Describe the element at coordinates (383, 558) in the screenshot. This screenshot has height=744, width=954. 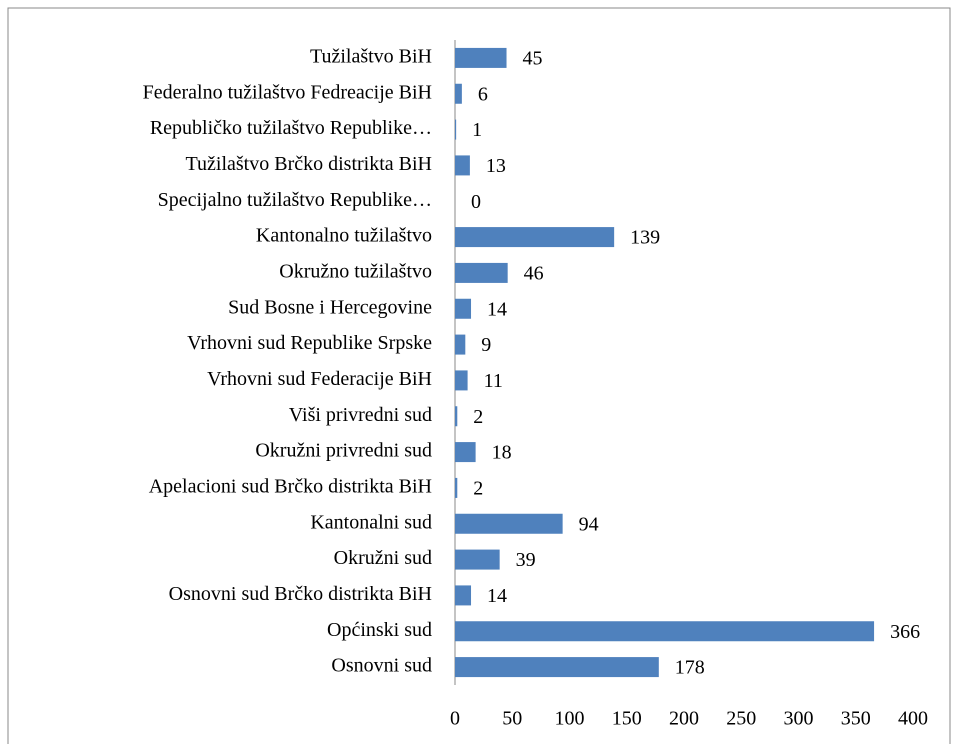
I see `y-tick-label: Okružni sud` at that location.